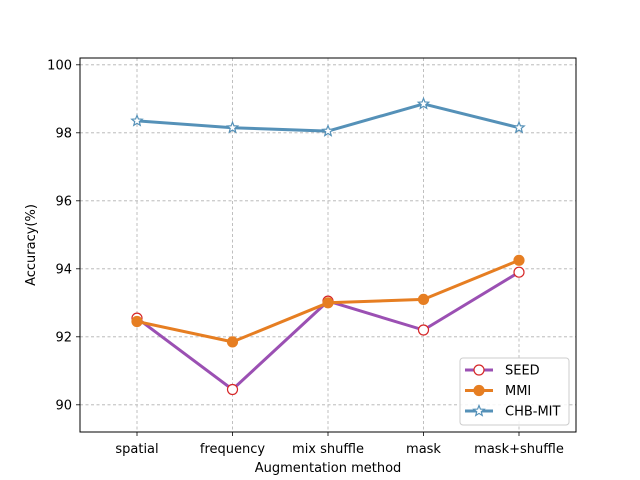 The width and height of the screenshot is (640, 480). I want to click on y-tick-label: 94, so click(63, 269).